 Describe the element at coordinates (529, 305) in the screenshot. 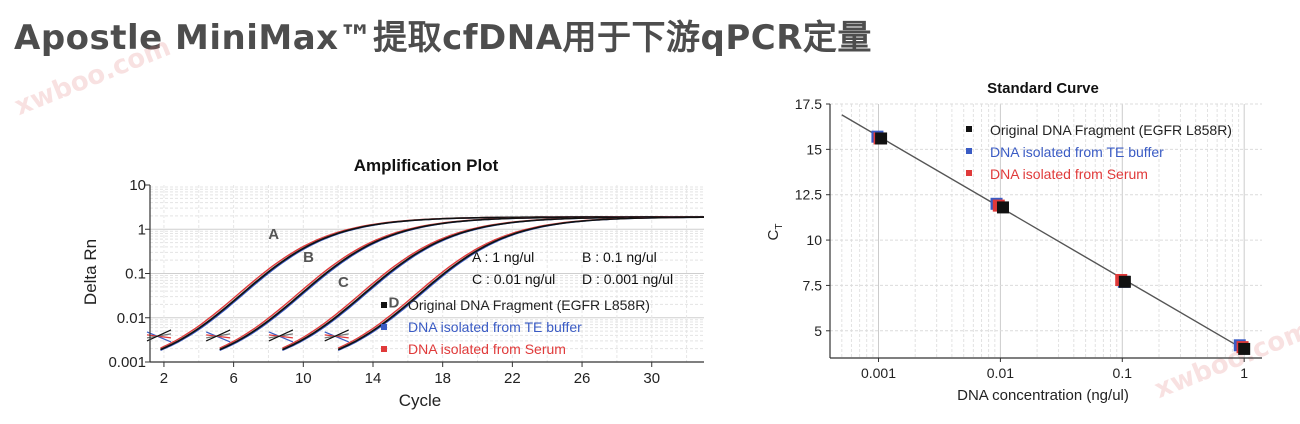

I see `amp-legend-label: Original DNA Fragment (EGFR L858R)` at that location.